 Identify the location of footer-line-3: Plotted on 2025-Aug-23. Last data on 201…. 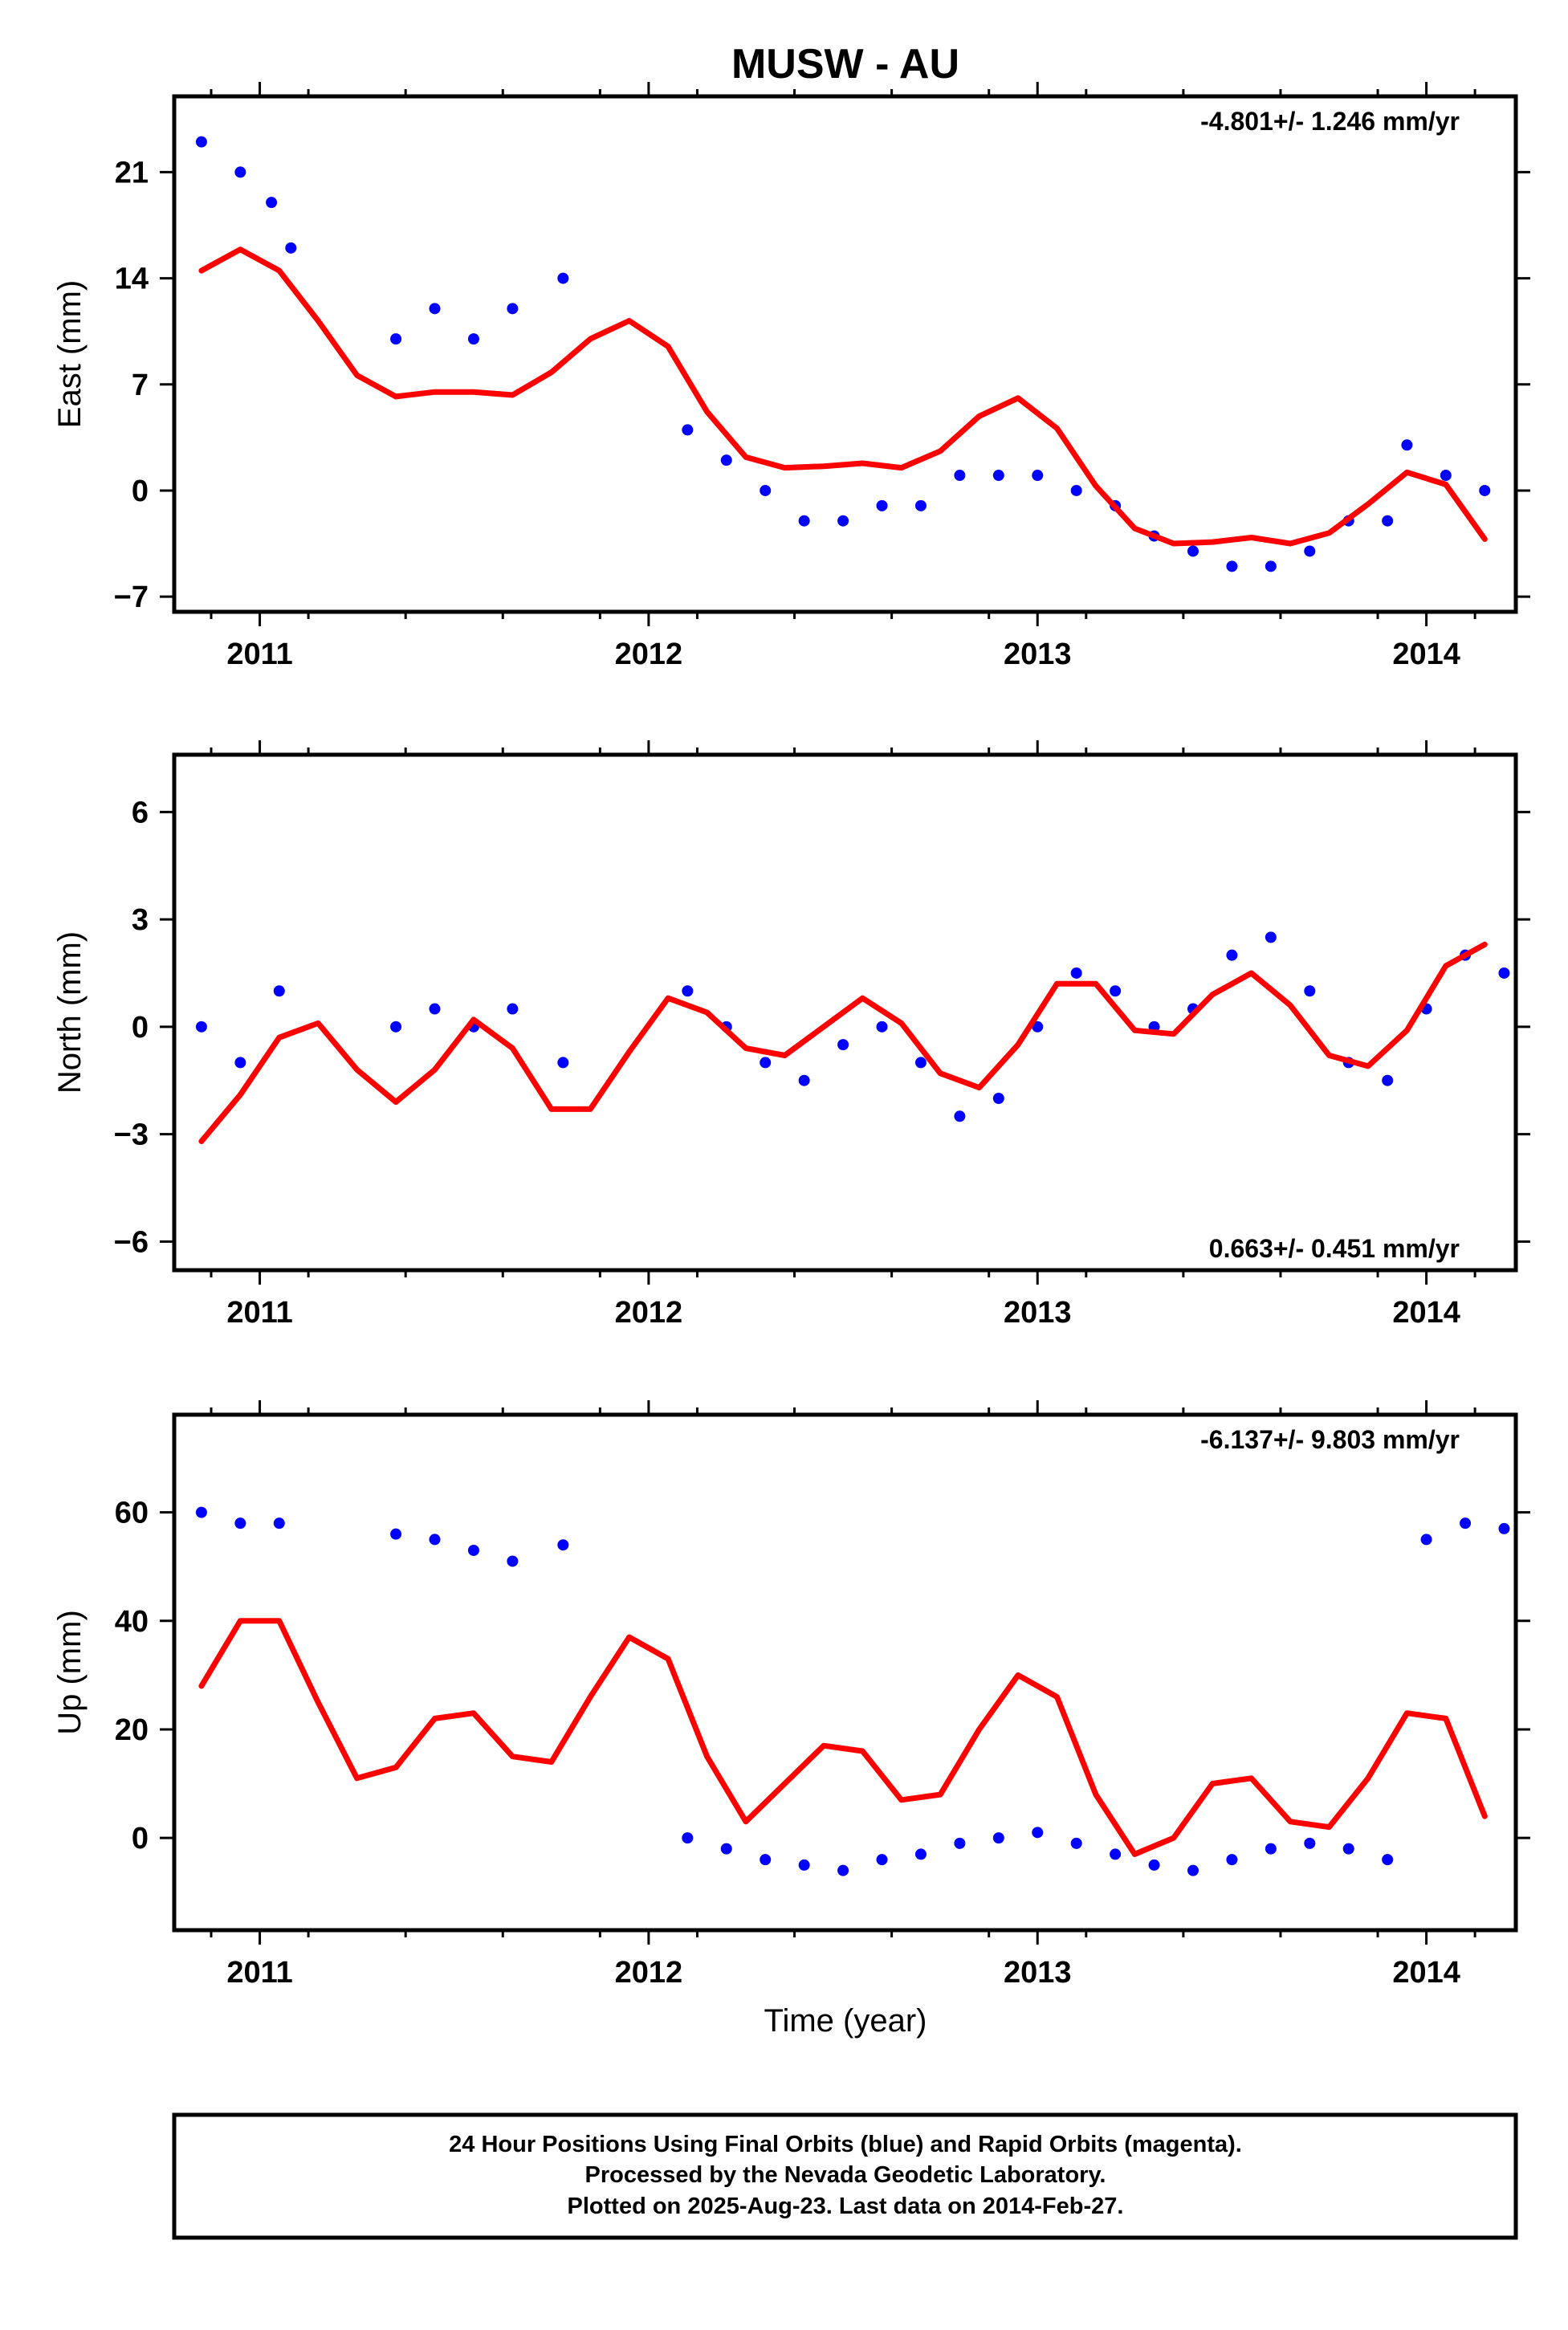
(846, 2206).